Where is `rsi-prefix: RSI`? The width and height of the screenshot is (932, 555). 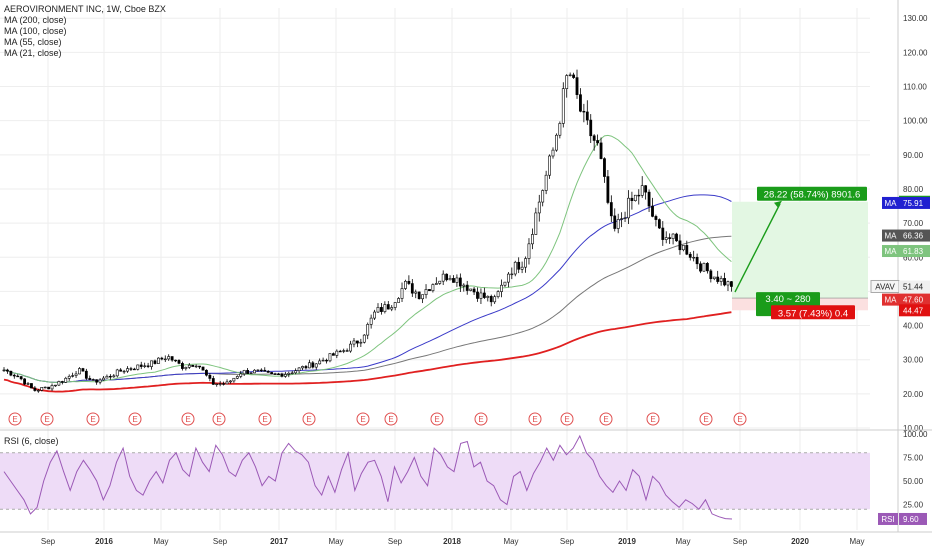
rsi-prefix: RSI is located at coordinates (887, 519).